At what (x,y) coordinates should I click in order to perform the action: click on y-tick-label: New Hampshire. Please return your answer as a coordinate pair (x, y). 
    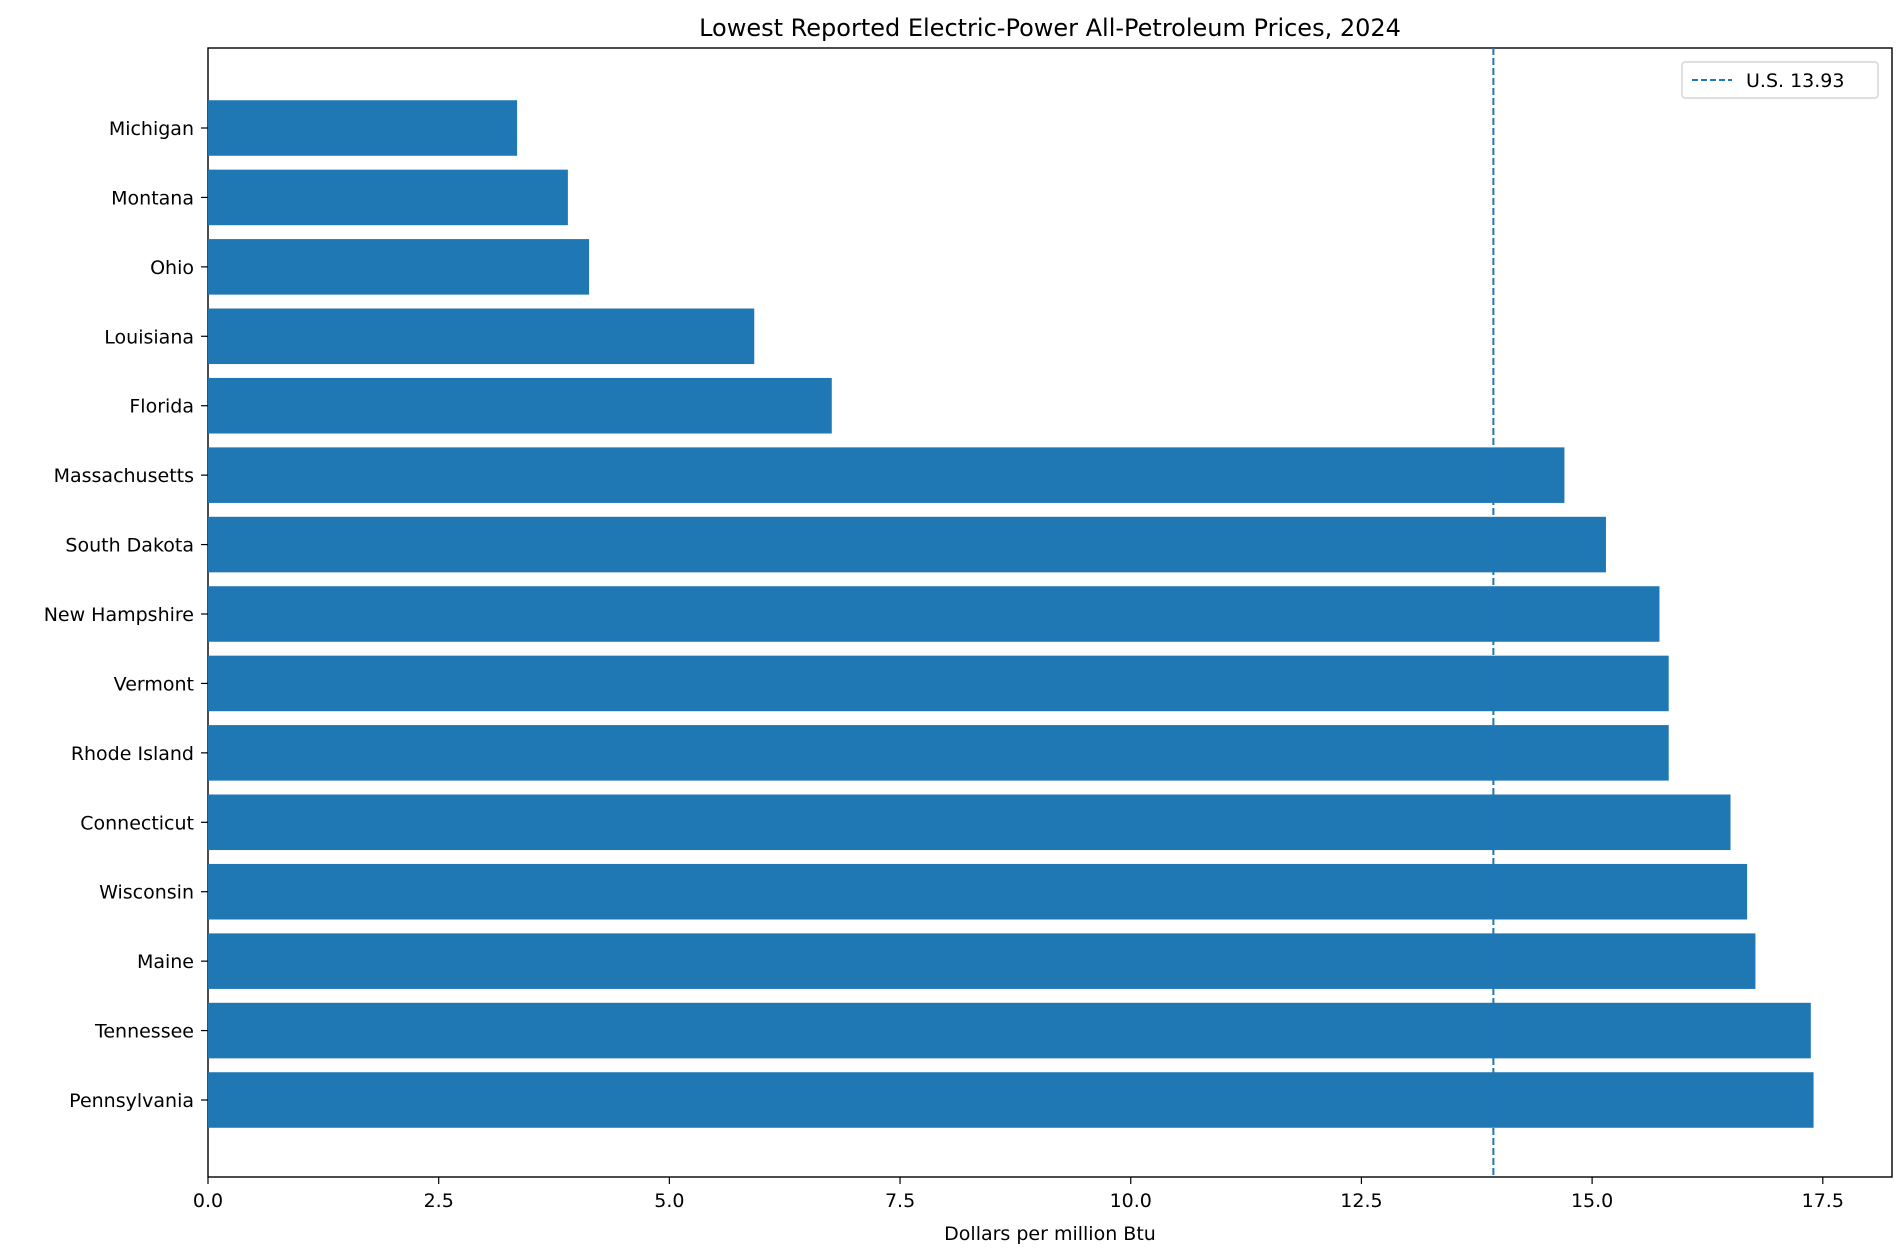
    Looking at the image, I should click on (119, 615).